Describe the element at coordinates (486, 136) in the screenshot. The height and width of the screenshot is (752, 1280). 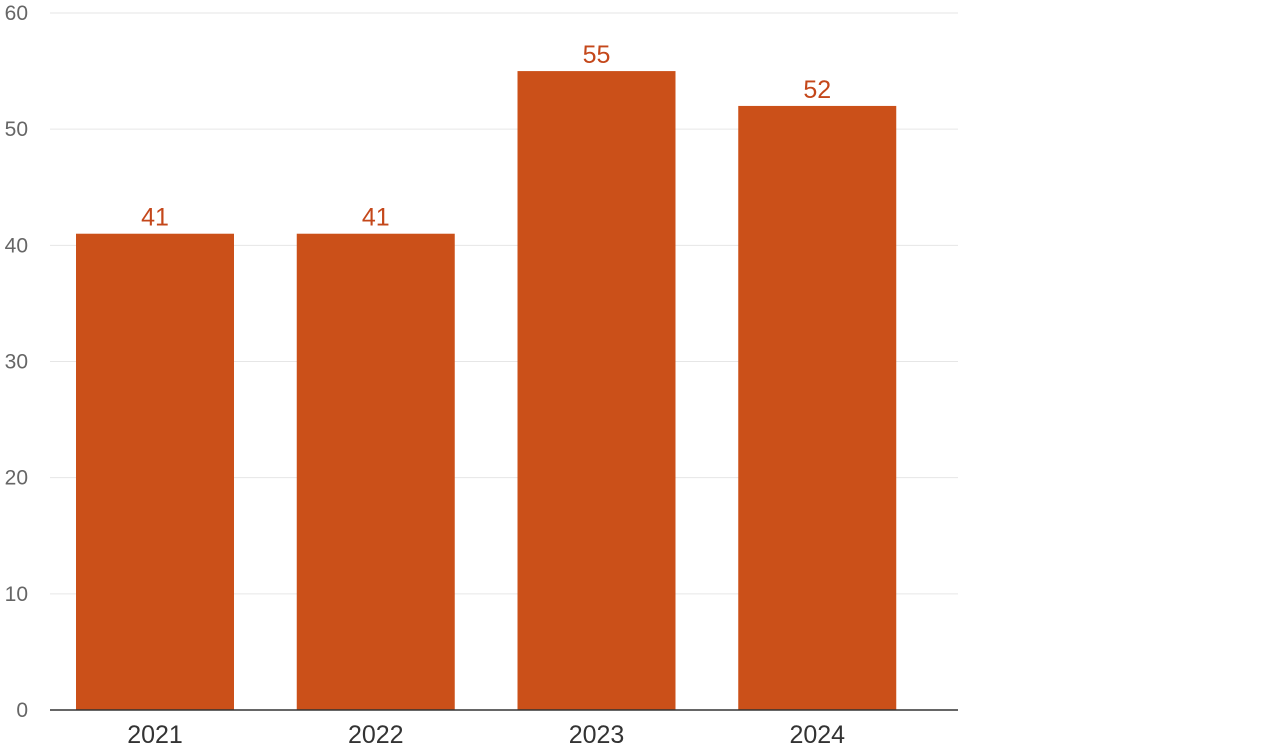
I see `data-labels: 41 41 55 52` at that location.